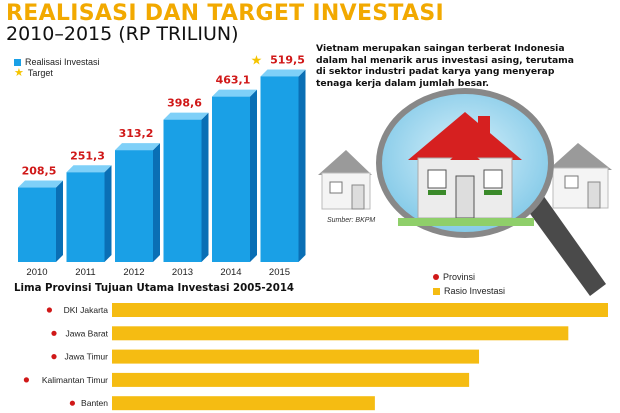 Image resolution: width=620 pixels, height=413 pixels. Describe the element at coordinates (230, 272) in the screenshot. I see `year-label: 2014` at that location.